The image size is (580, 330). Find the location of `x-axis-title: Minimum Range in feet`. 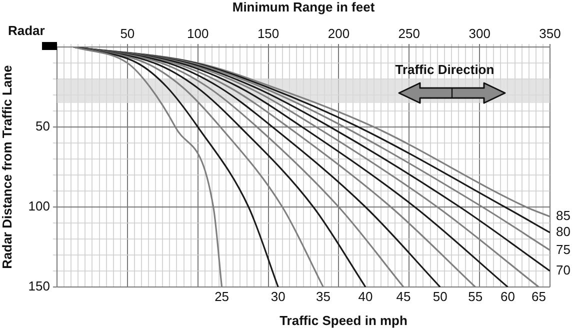

x-axis-title: Minimum Range in feet is located at coordinates (304, 7).